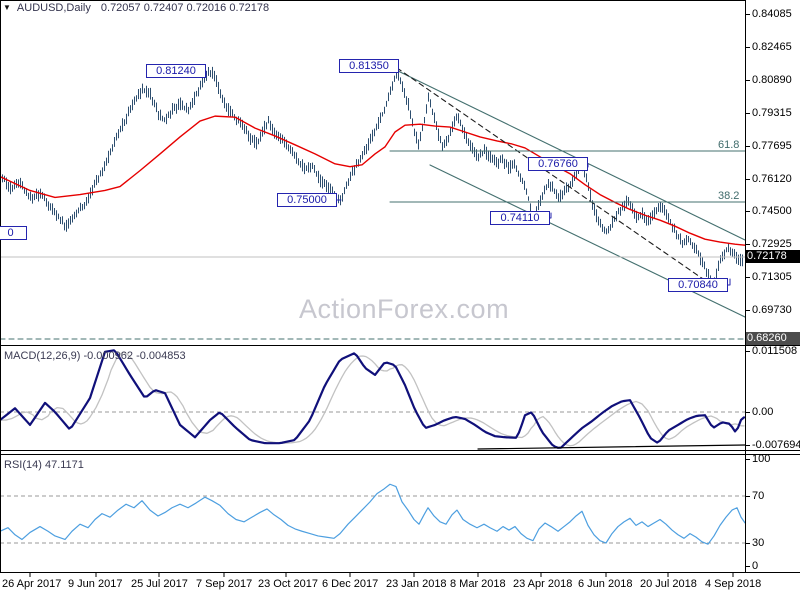 The height and width of the screenshot is (600, 800). Describe the element at coordinates (698, 285) in the screenshot. I see `price-level-tag: 0.70840` at that location.